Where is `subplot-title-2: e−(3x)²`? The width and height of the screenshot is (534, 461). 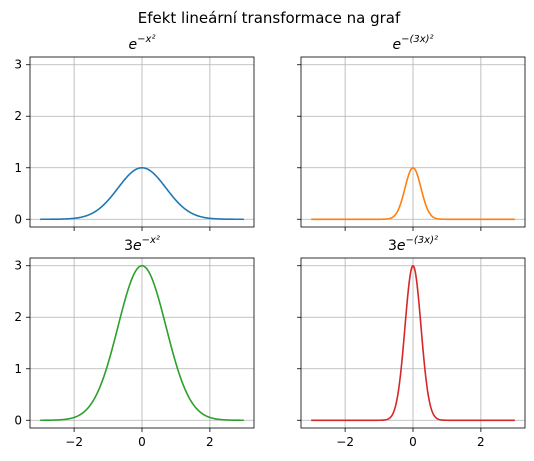
subplot-title-2: e−(3x)² is located at coordinates (412, 43).